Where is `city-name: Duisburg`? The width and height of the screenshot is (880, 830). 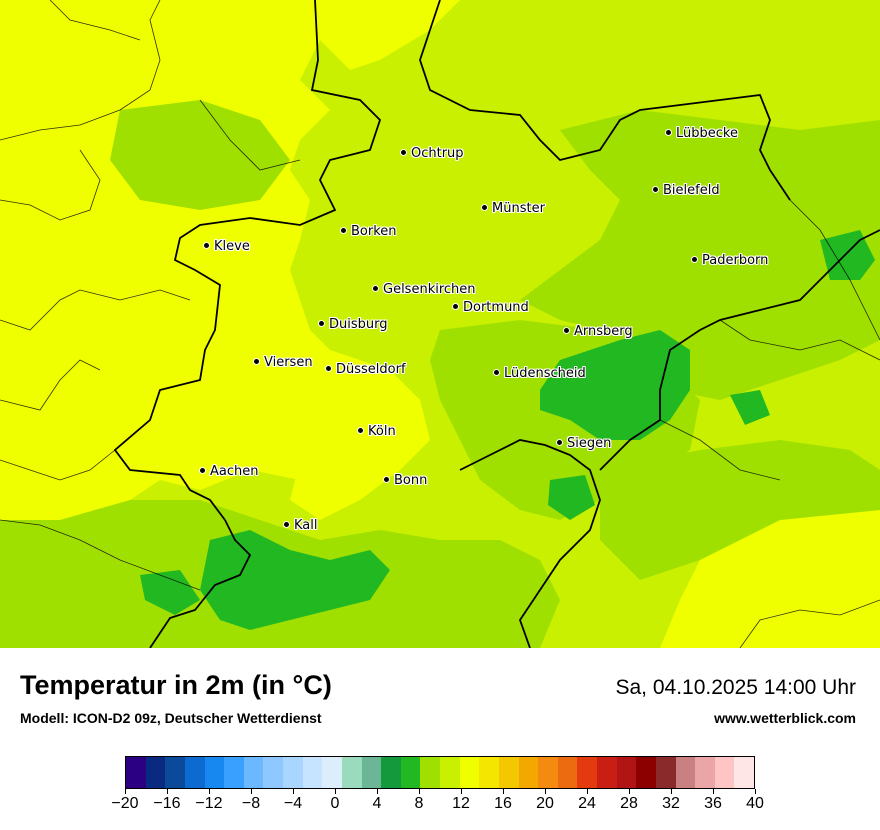 city-name: Duisburg is located at coordinates (358, 324).